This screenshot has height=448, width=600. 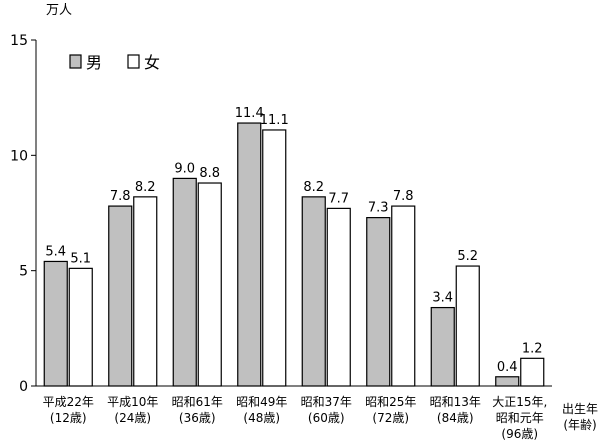 I want to click on x-tick-label: 大正15年,, so click(x=519, y=402).